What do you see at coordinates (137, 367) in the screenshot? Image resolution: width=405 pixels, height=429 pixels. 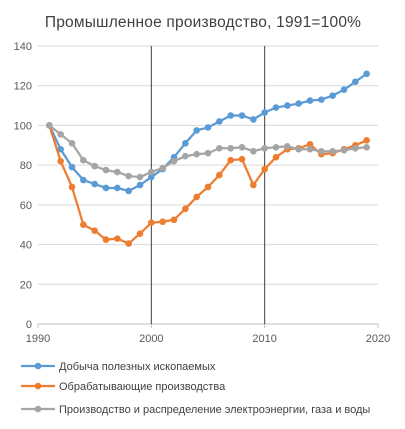 I see `legend-label: Добыча полезных ископаемых` at bounding box center [137, 367].